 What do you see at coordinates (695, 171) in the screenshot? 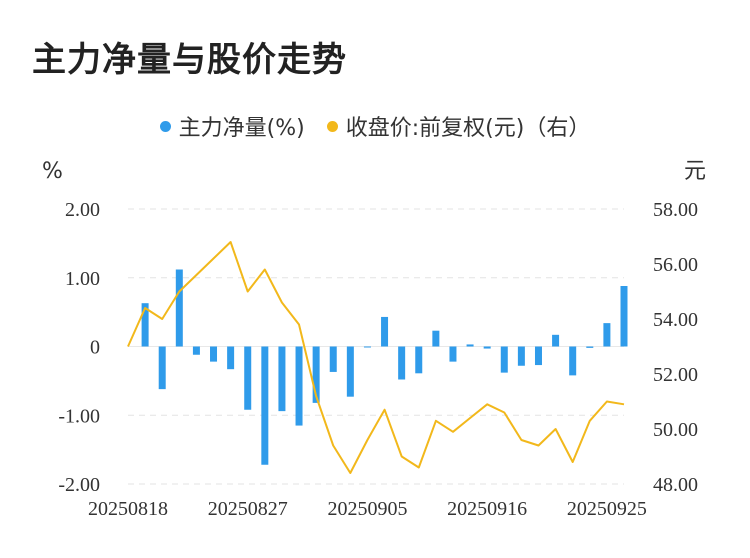
I see `right-axis-unit: 元` at bounding box center [695, 171].